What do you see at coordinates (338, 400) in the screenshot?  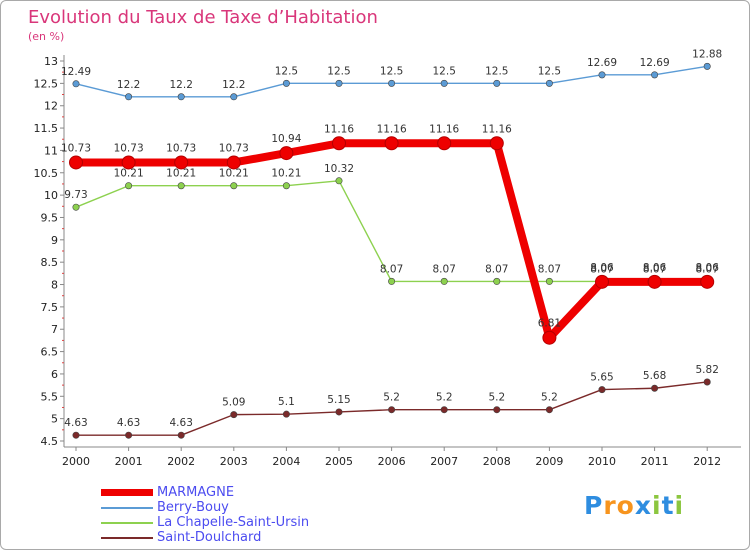 I see `data-label-saint-doulchard: 5.15` at bounding box center [338, 400].